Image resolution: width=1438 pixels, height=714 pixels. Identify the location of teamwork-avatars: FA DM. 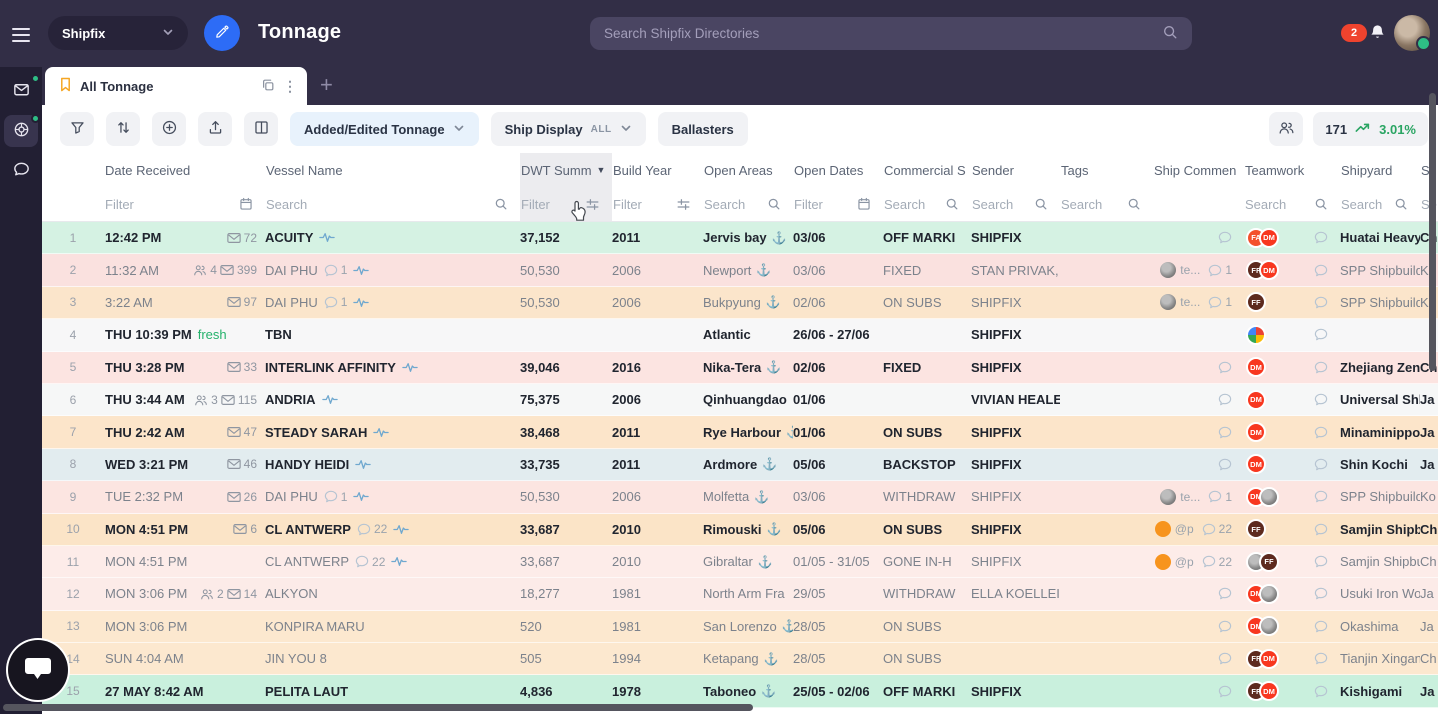
(1262, 237).